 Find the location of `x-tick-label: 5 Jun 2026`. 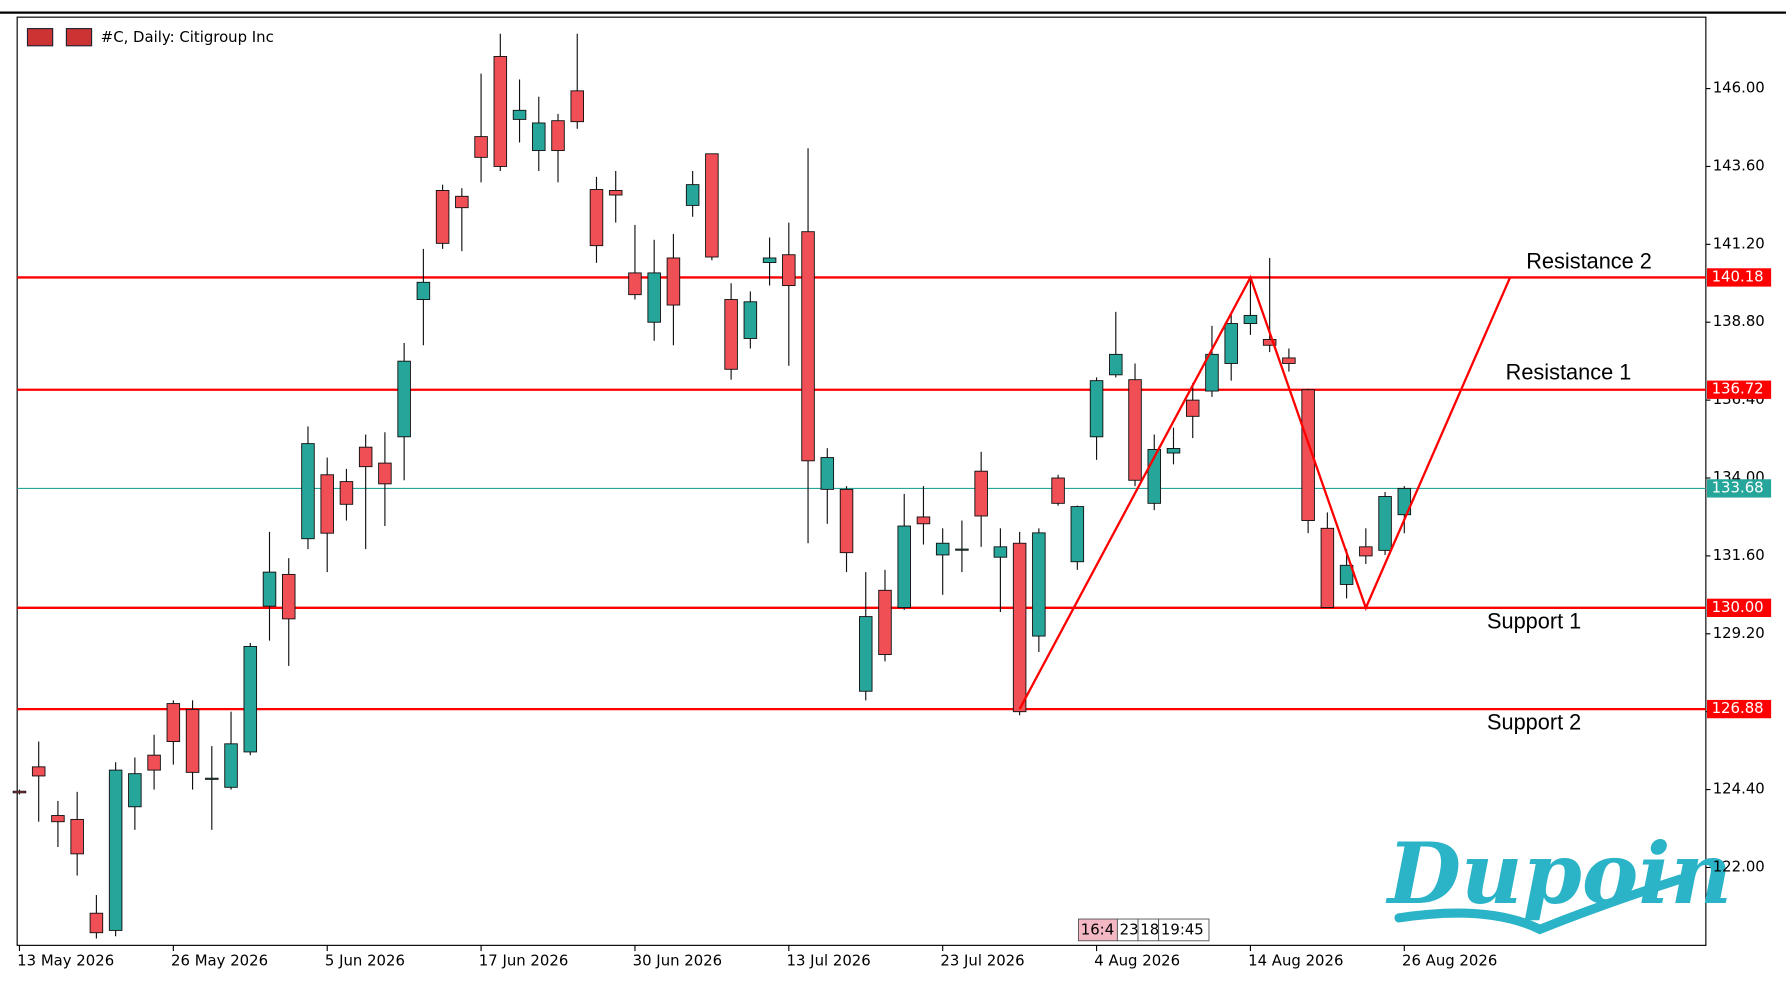

x-tick-label: 5 Jun 2026 is located at coordinates (365, 960).